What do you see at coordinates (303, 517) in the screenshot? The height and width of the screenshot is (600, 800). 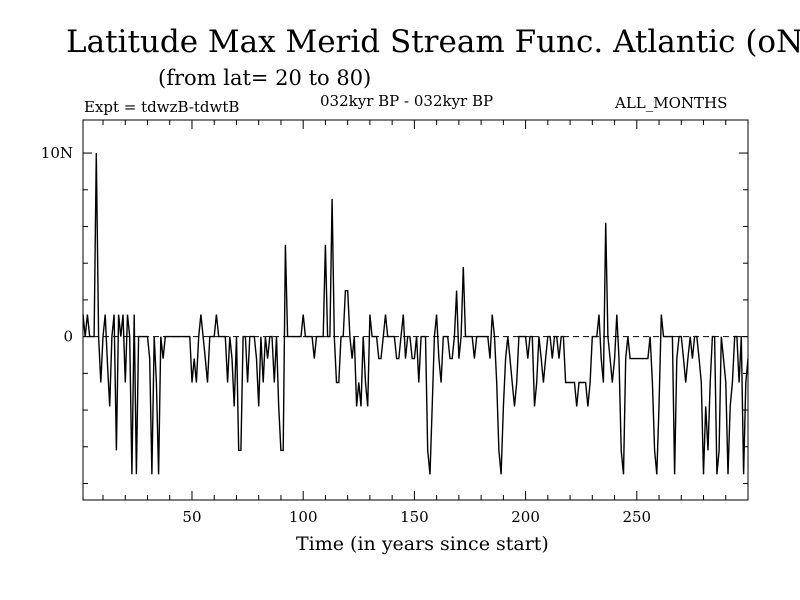 I see `x-tick-label: 100` at bounding box center [303, 517].